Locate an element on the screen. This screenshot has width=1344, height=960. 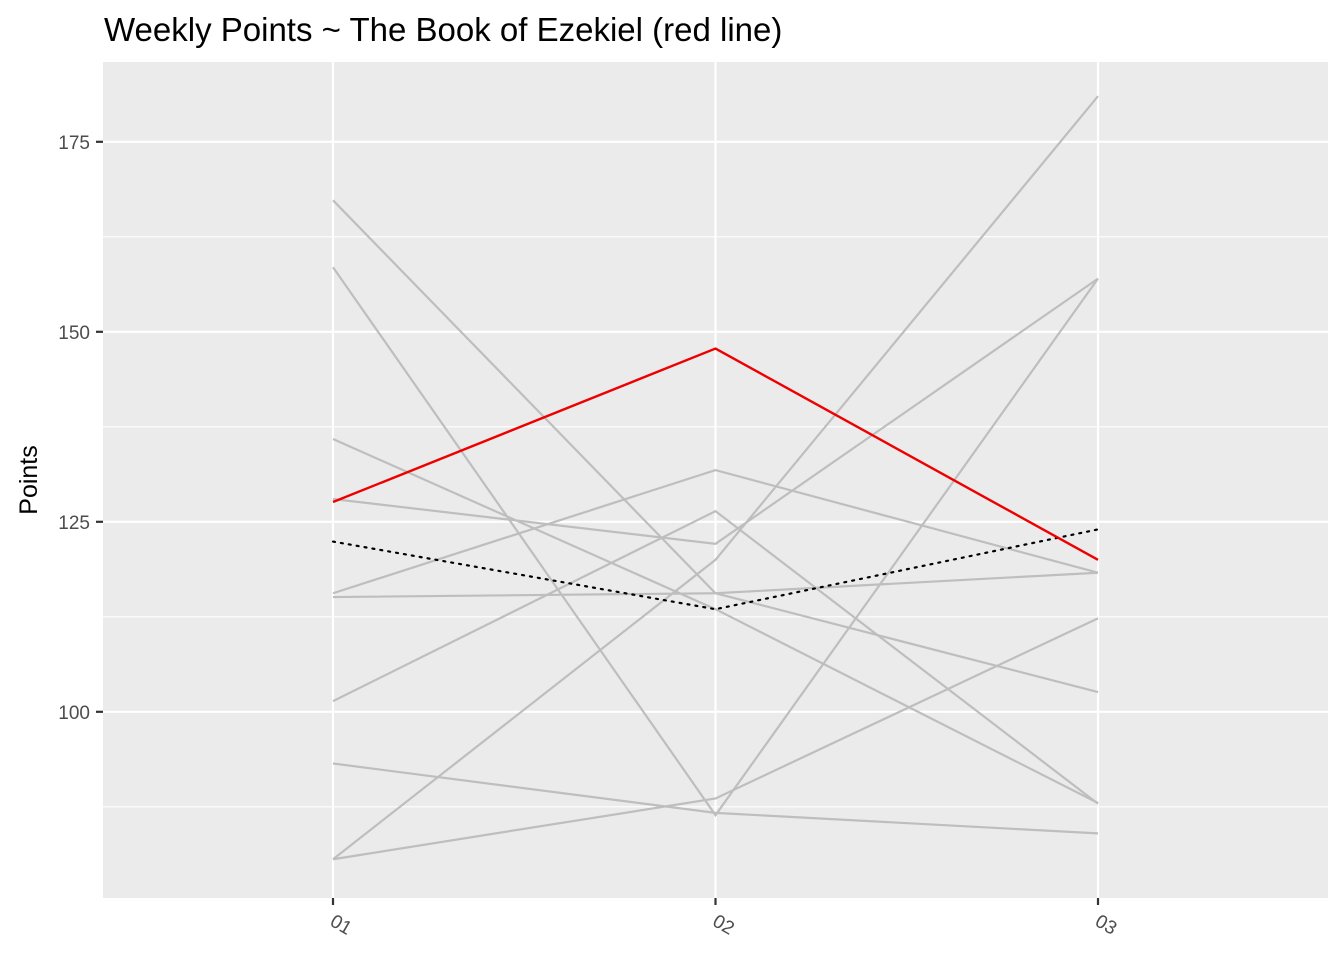
y-tick-label: 150 is located at coordinates (74, 333).